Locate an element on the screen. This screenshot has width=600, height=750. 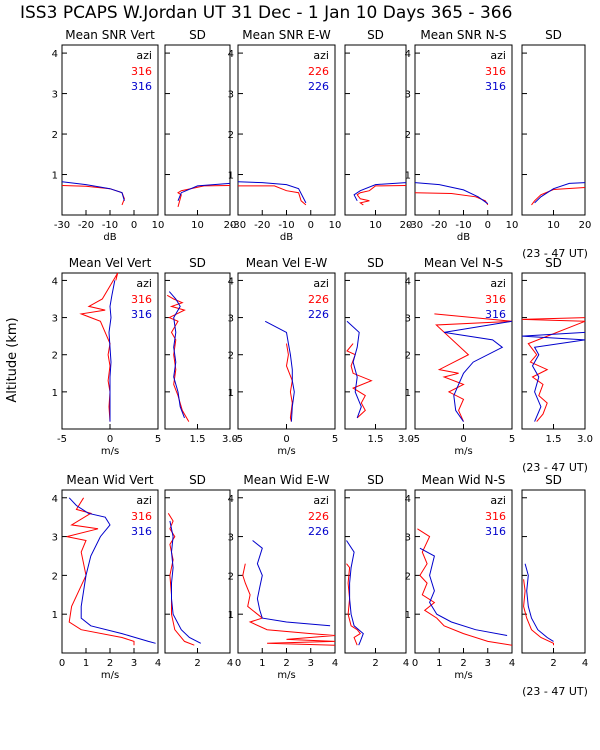
panel-title: Mean SNR N-S is located at coordinates (463, 35).